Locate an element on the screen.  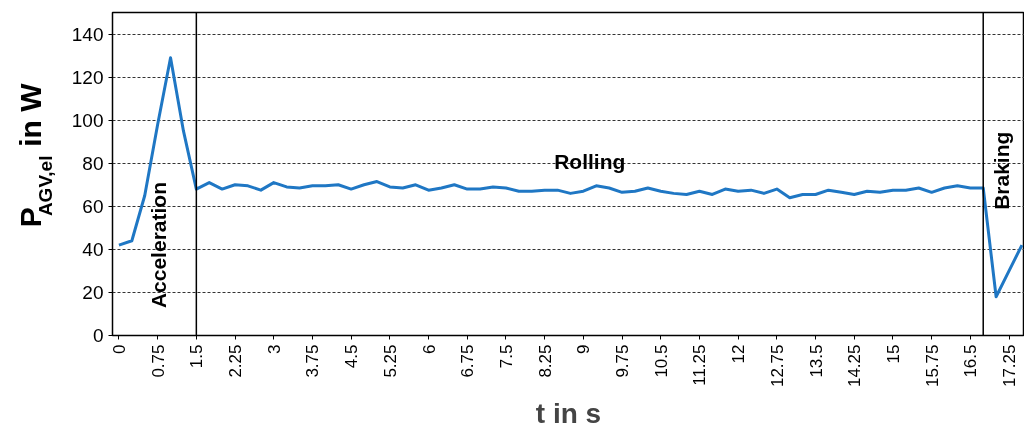
x-tick-label: 12 is located at coordinates (739, 354).